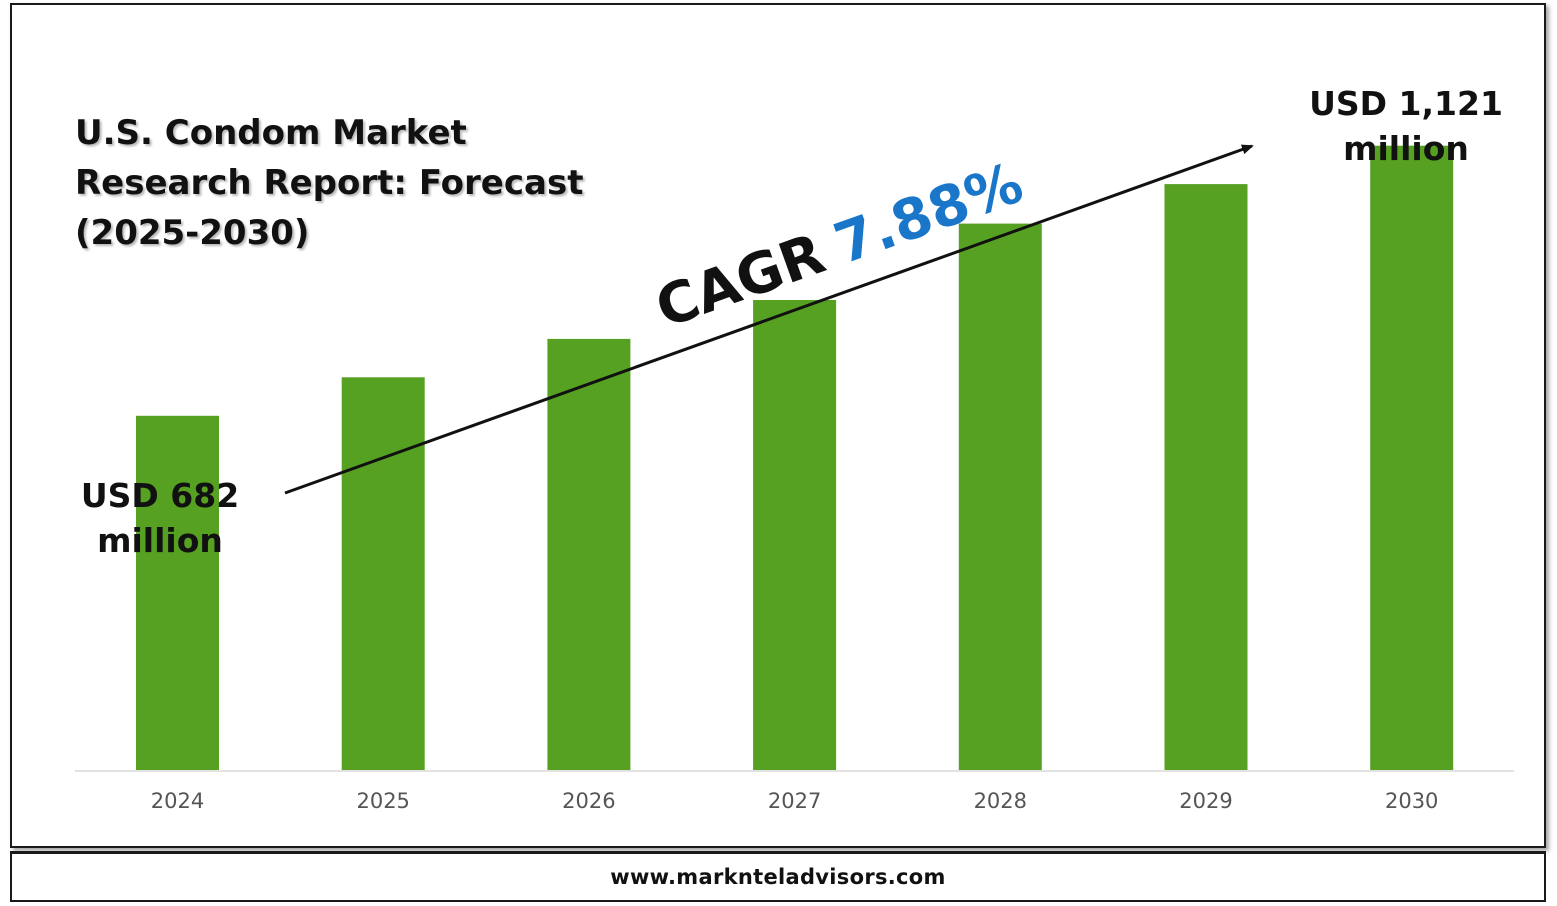 This screenshot has width=1557, height=906. Describe the element at coordinates (1206, 477) in the screenshot. I see `bar-2029` at that location.